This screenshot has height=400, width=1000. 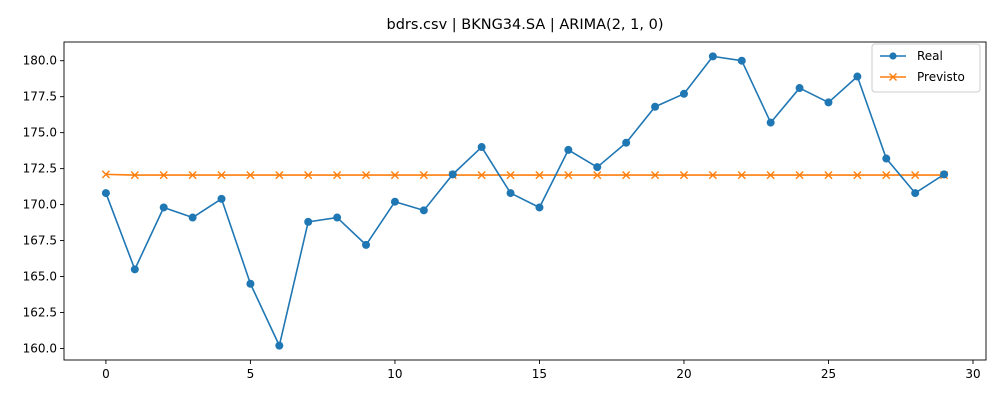 What do you see at coordinates (539, 374) in the screenshot?
I see `x-tick-label: 15` at bounding box center [539, 374].